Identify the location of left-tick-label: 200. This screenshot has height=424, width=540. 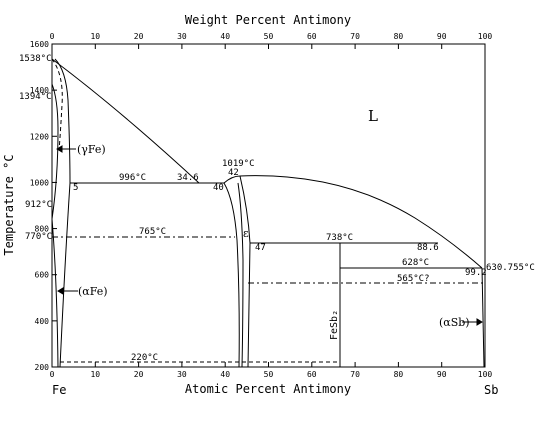
(42, 367).